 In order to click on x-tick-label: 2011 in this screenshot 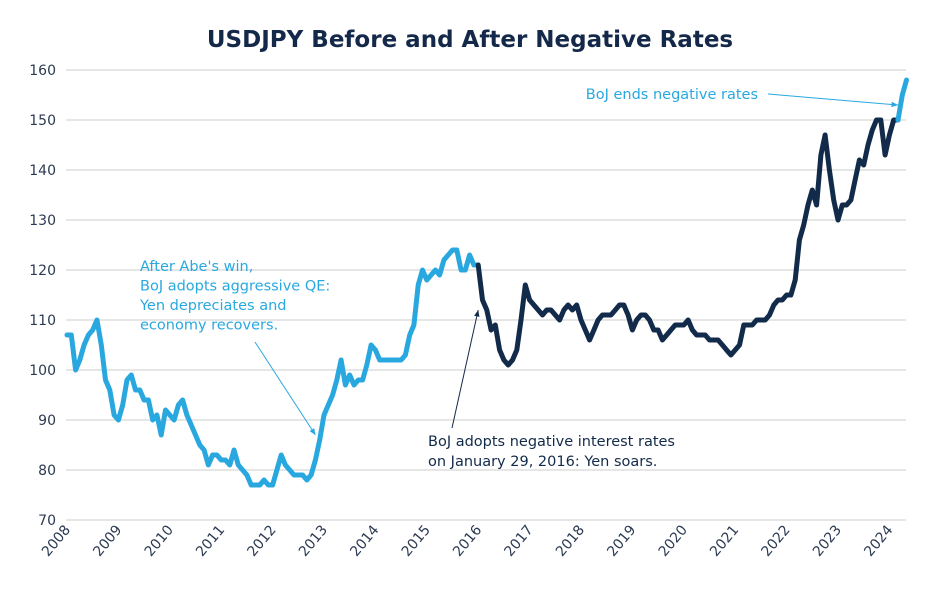, I will do `click(210, 541)`.